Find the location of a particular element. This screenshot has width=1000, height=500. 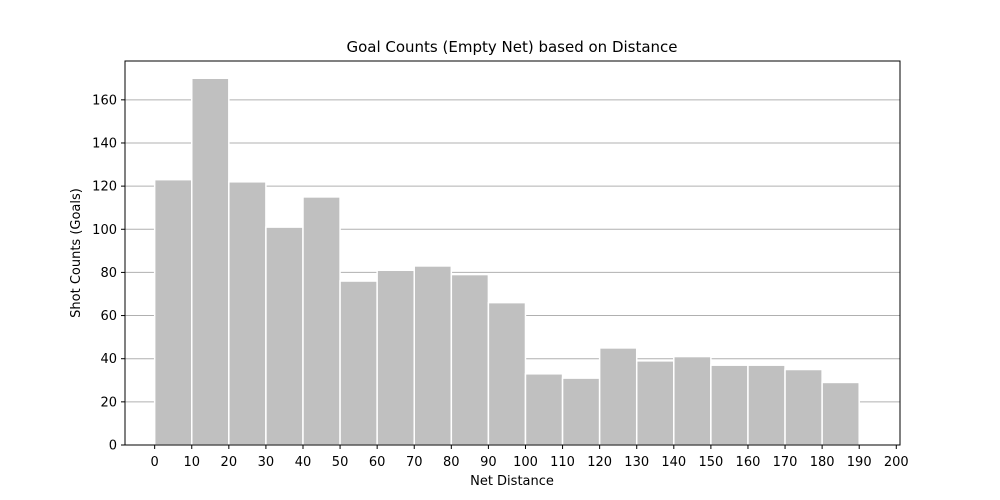

x-tick-label: 90 is located at coordinates (488, 462).